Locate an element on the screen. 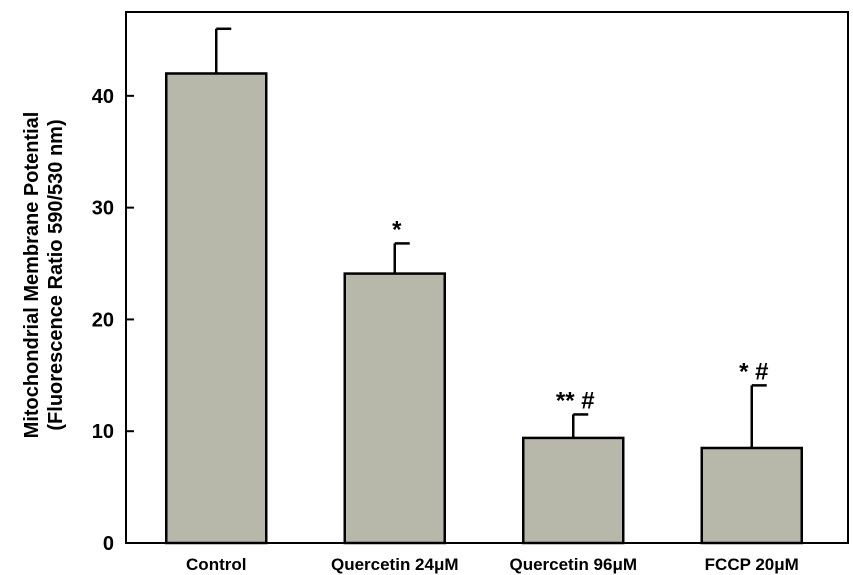  significance-annotation: * # is located at coordinates (753, 371).